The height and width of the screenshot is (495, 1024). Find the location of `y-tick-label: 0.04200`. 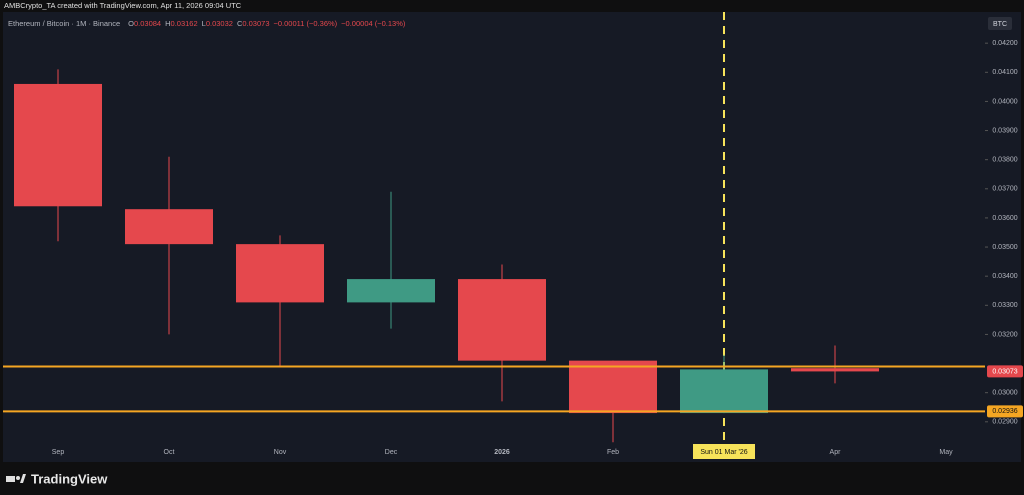

y-tick-label: 0.04200 is located at coordinates (1004, 43).